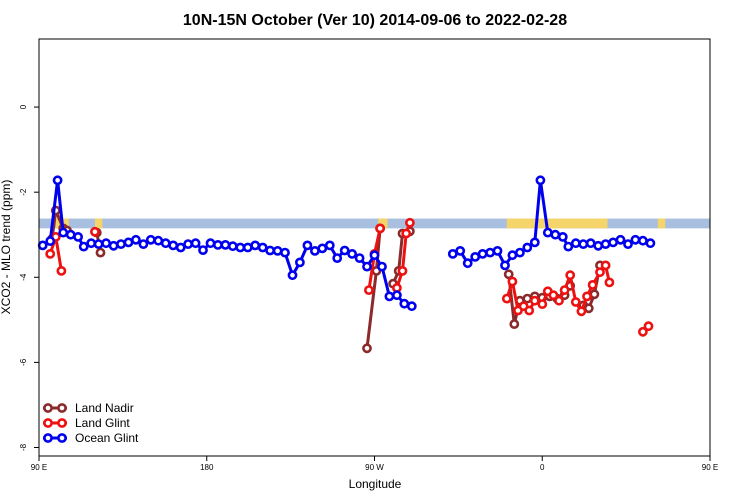 This screenshot has width=750, height=500. I want to click on y-tick-label: -4, so click(23, 277).